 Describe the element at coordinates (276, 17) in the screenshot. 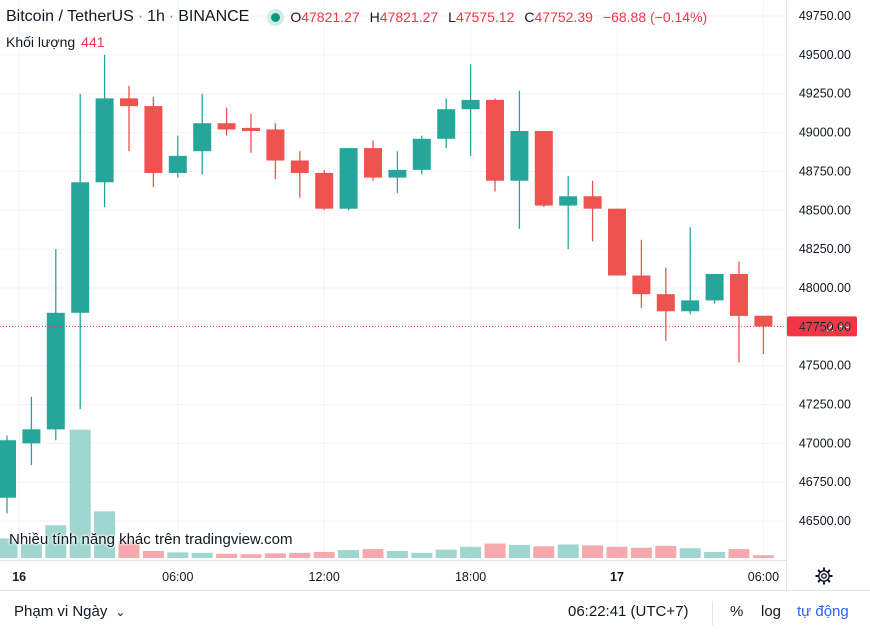

I see `market-status-icon` at that location.